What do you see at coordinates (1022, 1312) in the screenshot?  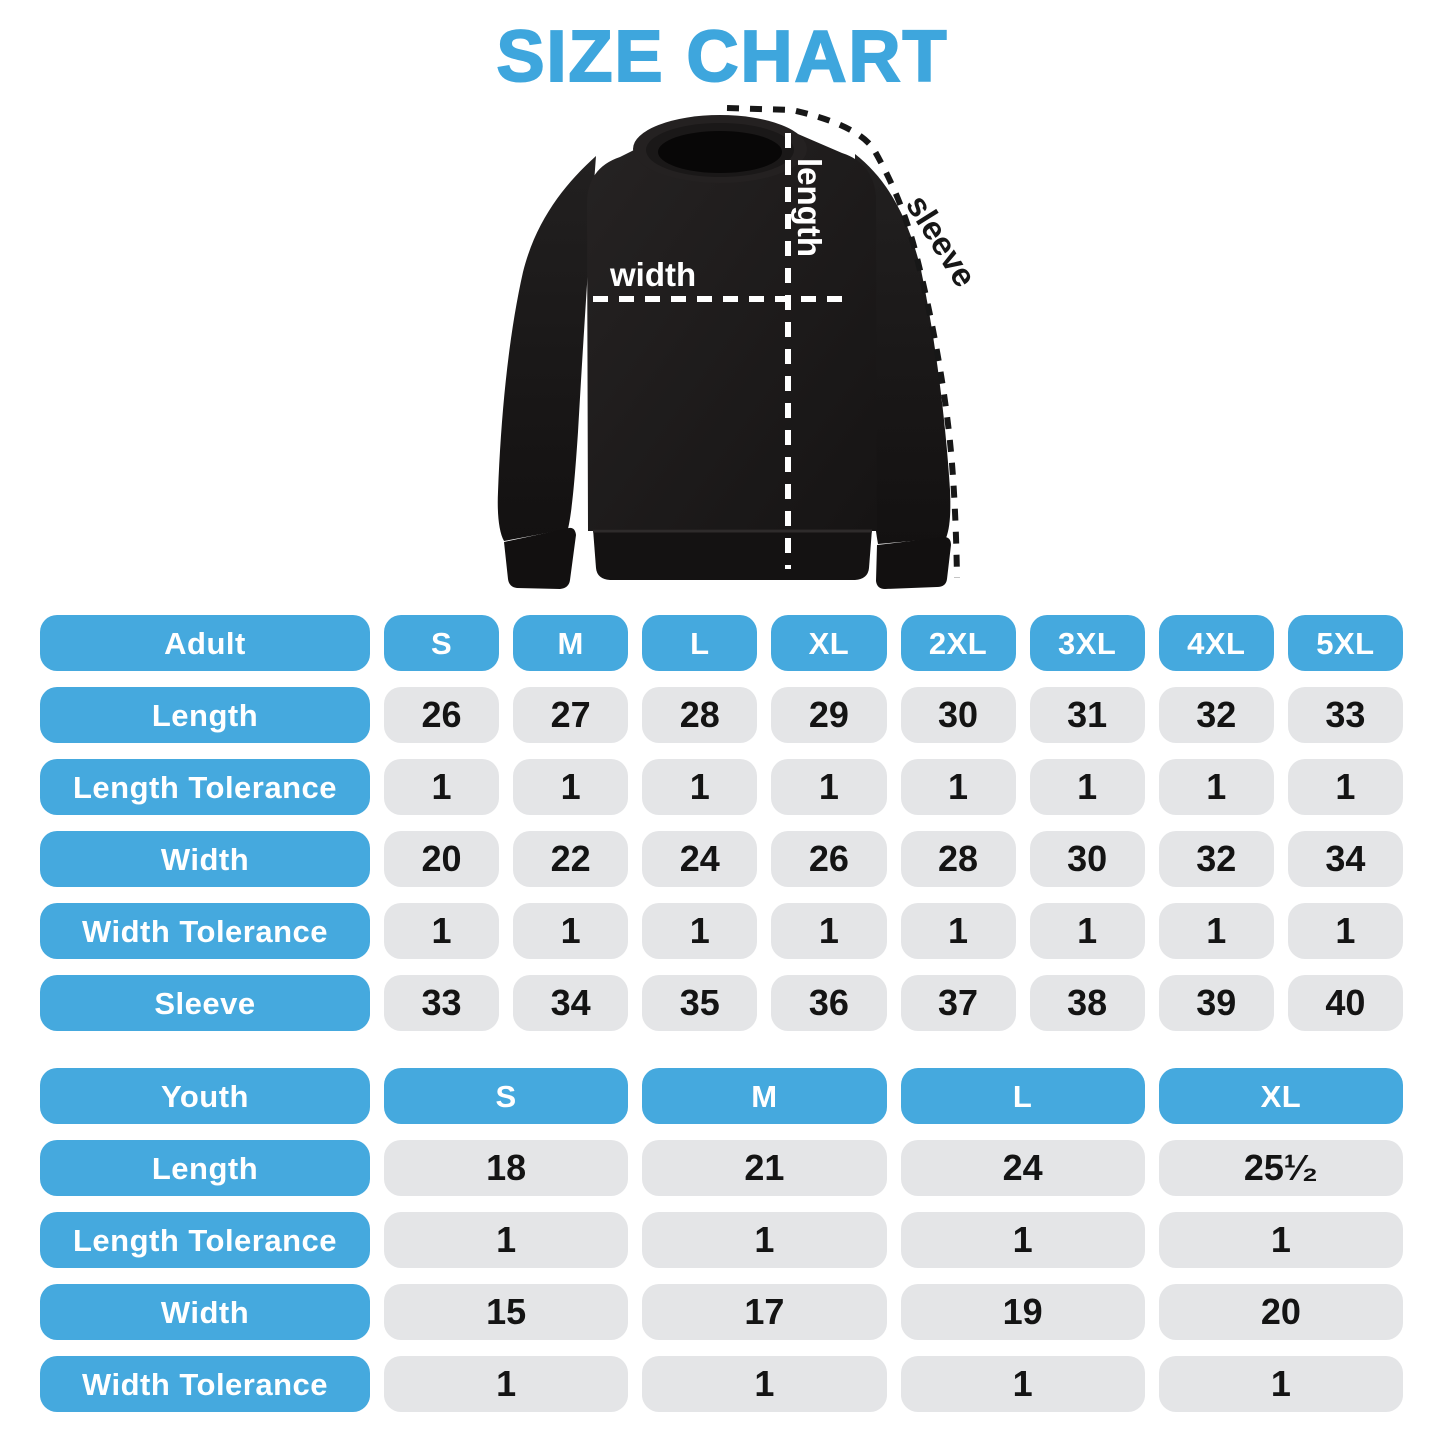 I see `value-cell: 19` at bounding box center [1022, 1312].